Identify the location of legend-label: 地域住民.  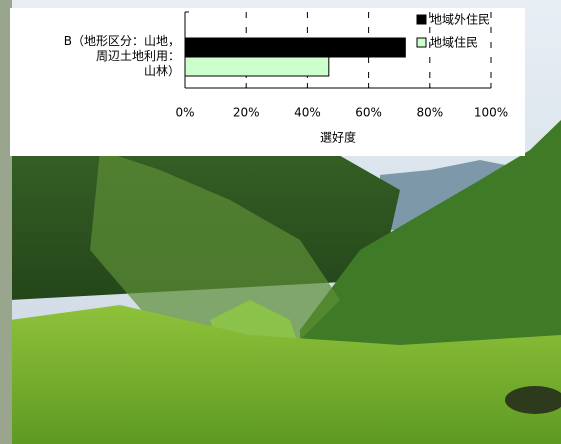
(454, 43).